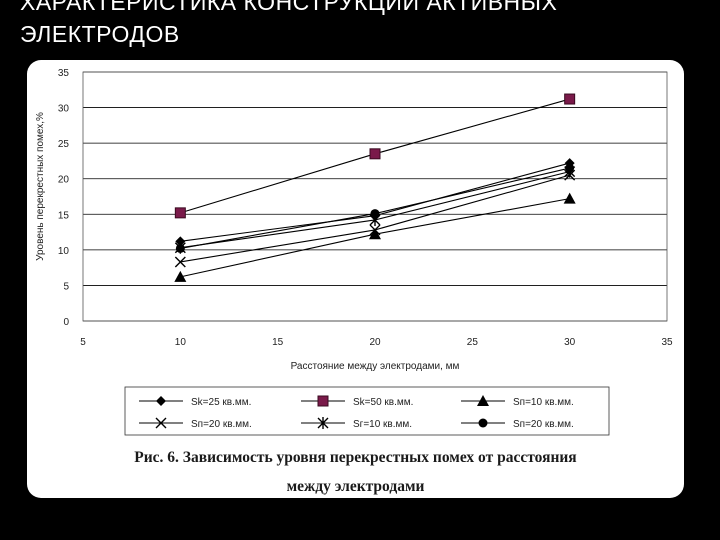 The image size is (720, 540). Describe the element at coordinates (64, 144) in the screenshot. I see `y-tick-label: 25` at that location.